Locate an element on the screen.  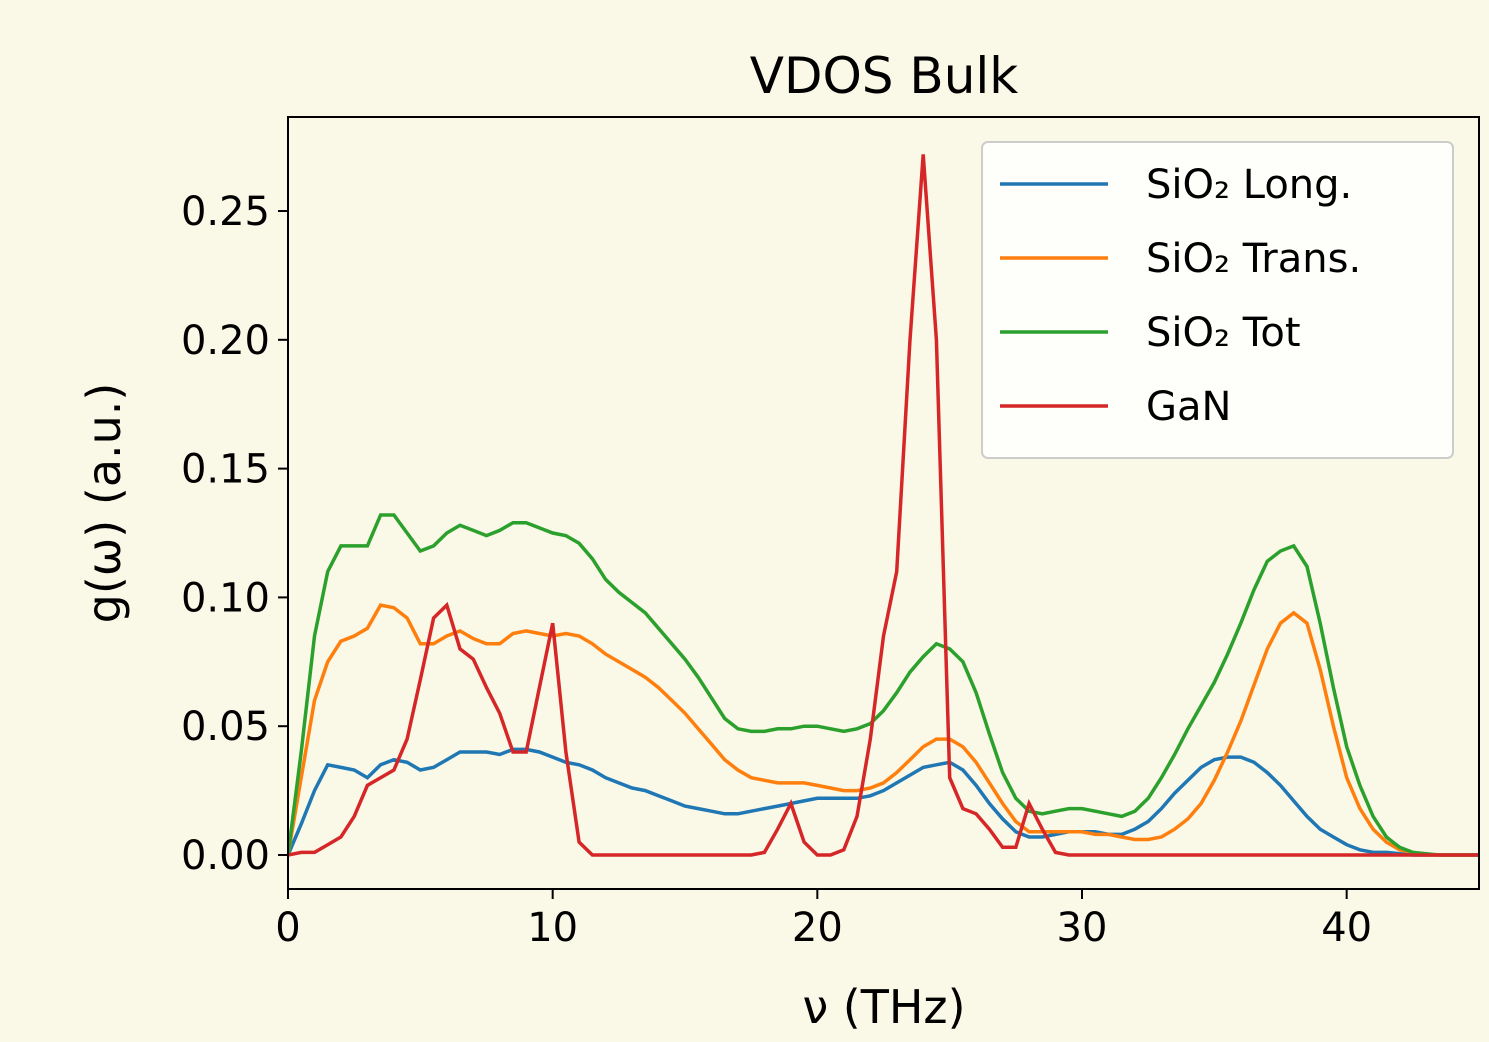
legend-label: SiO₂ Tot is located at coordinates (1223, 333).